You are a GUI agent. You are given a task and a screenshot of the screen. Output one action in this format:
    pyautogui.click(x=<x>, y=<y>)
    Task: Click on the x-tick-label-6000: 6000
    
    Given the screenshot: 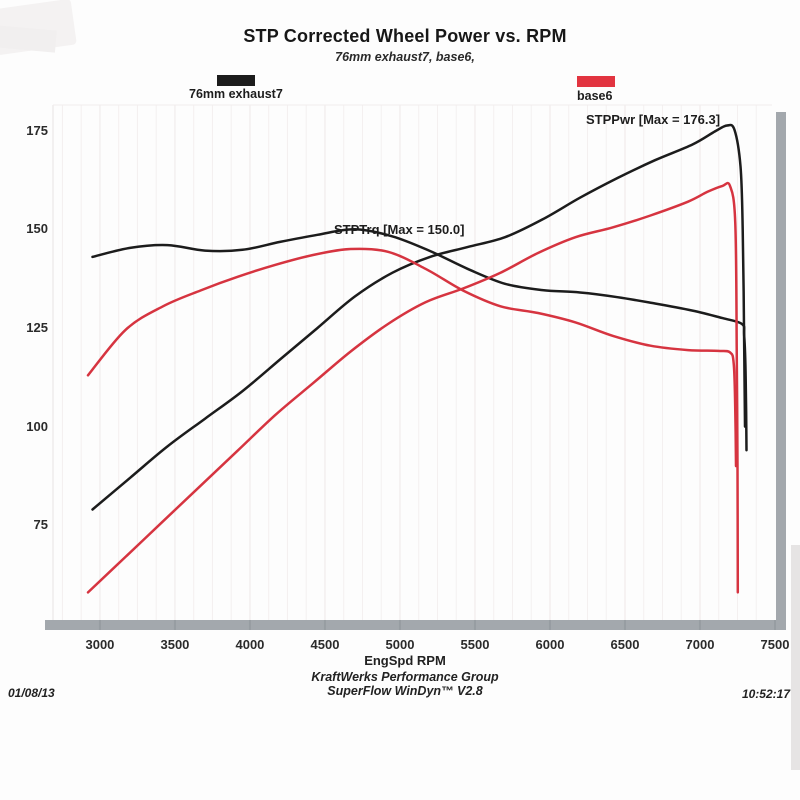 What is the action you would take?
    pyautogui.click(x=550, y=644)
    